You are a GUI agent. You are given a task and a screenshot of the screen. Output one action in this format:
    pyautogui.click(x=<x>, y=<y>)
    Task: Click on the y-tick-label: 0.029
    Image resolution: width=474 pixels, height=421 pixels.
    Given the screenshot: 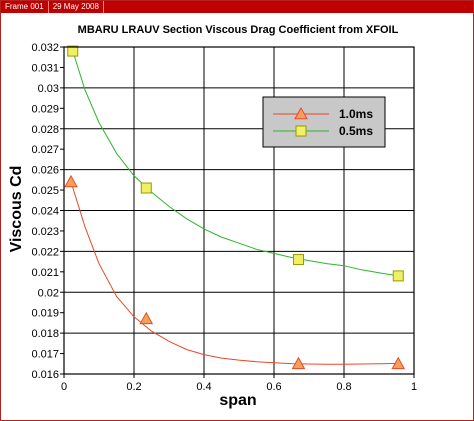 What is the action you would take?
    pyautogui.click(x=45, y=109)
    